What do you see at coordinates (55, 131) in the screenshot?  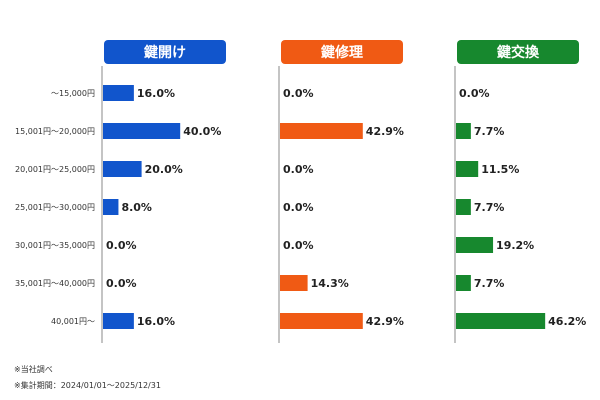 I see `category-label: 15,001円〜20,000円` at bounding box center [55, 131].